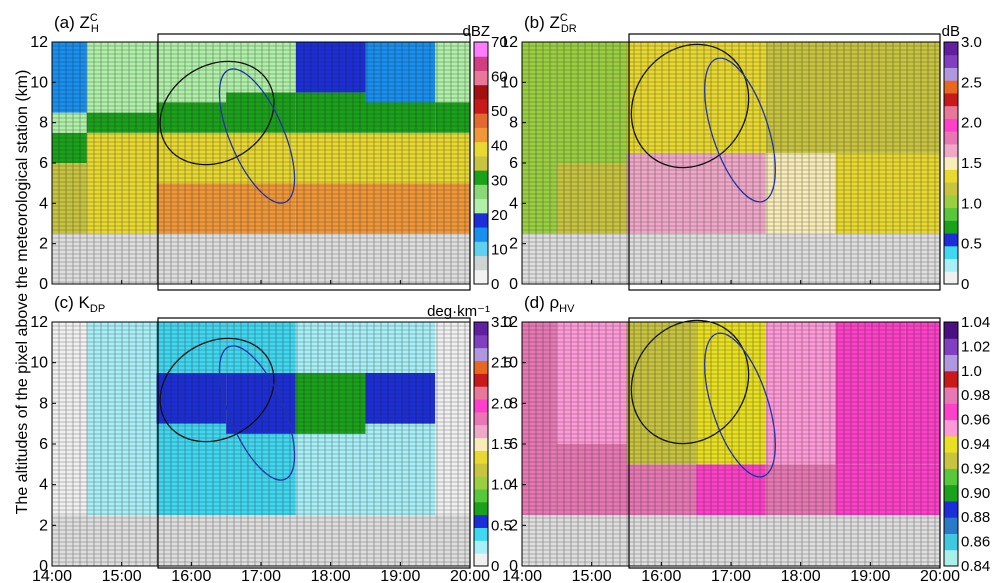 Image resolution: width=1000 pixels, height=583 pixels. What do you see at coordinates (975, 444) in the screenshot?
I see `colorbar-tick-label: 0.94` at bounding box center [975, 444].